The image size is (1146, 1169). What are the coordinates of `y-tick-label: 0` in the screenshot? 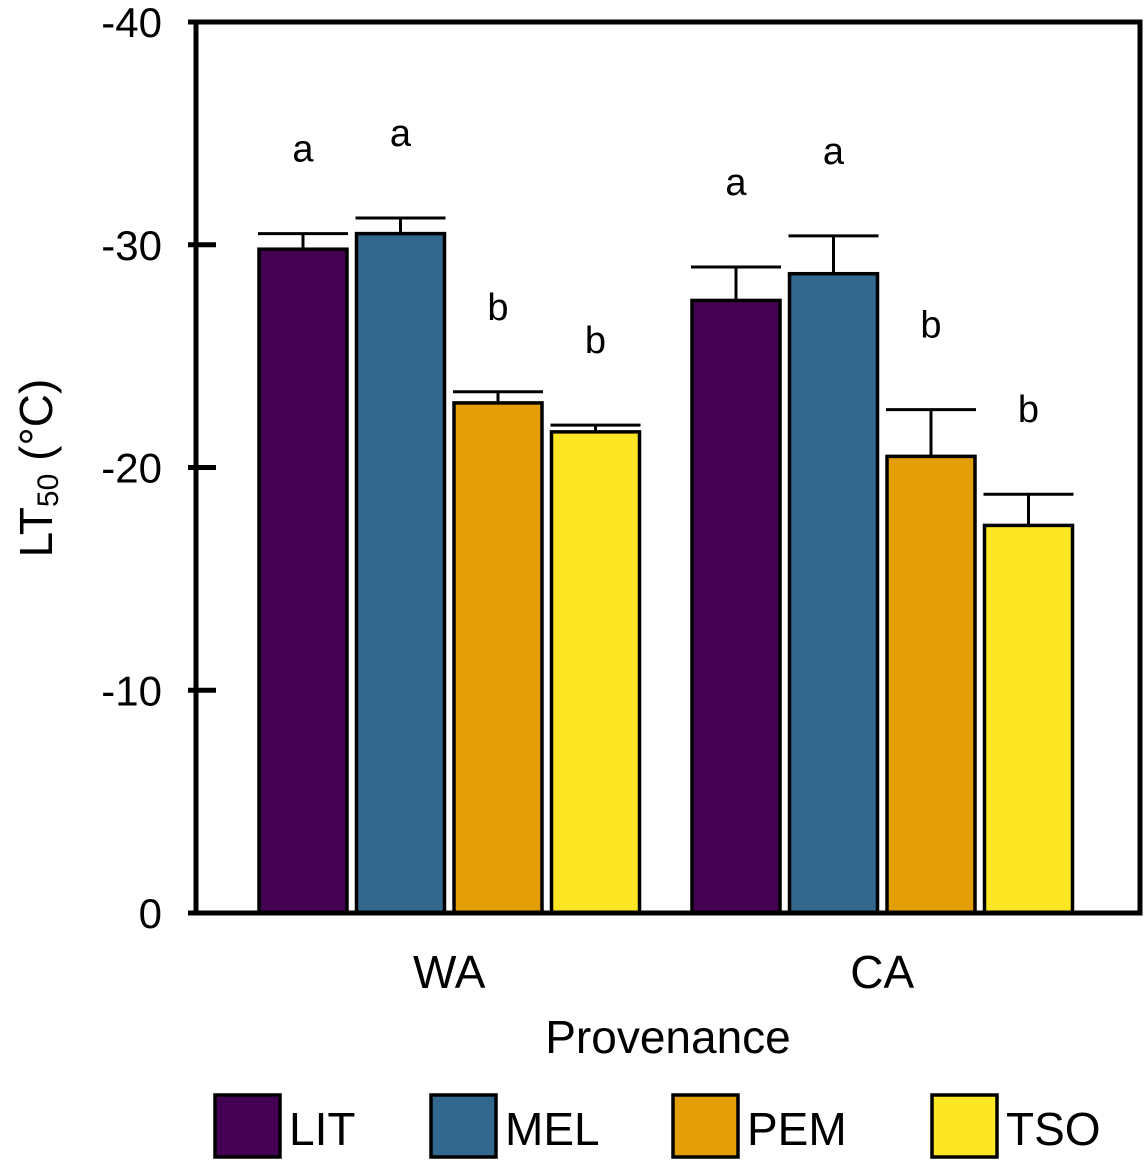 It's located at (150, 913).